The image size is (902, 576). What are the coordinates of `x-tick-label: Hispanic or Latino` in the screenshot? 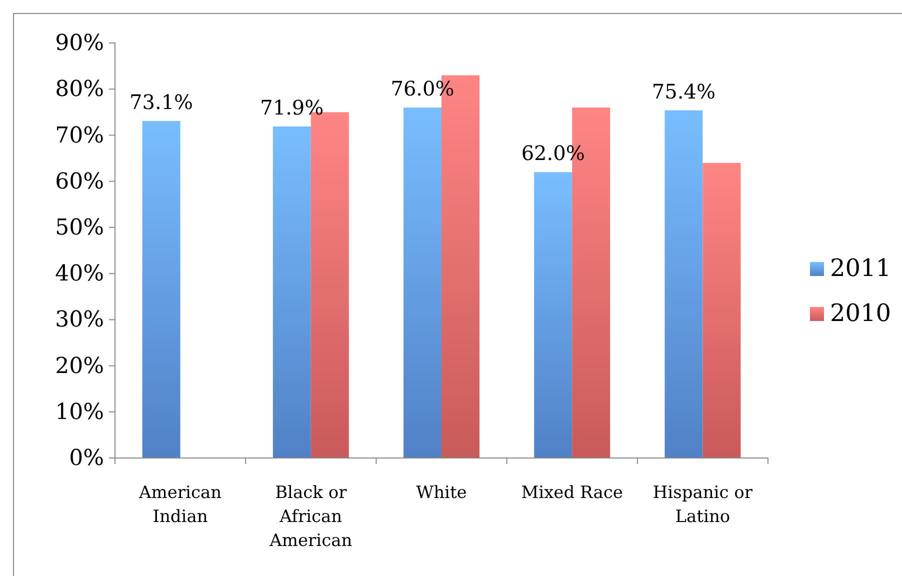 It's located at (703, 505).